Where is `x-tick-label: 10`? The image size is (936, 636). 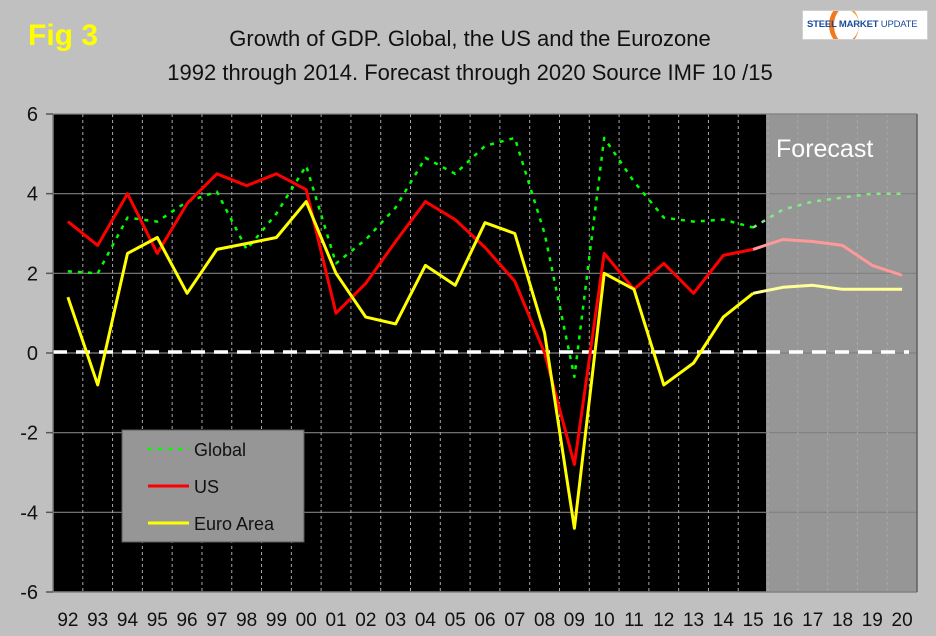 x-tick-label: 10 is located at coordinates (604, 620).